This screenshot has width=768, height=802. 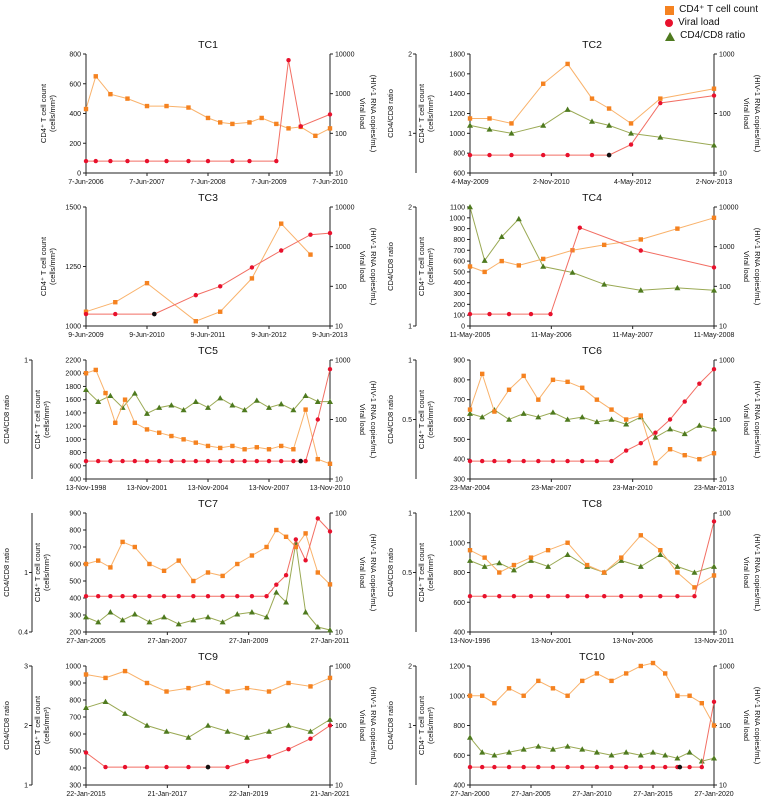 I want to click on svg-text: 22-Jan-2019, so click(x=248, y=794).